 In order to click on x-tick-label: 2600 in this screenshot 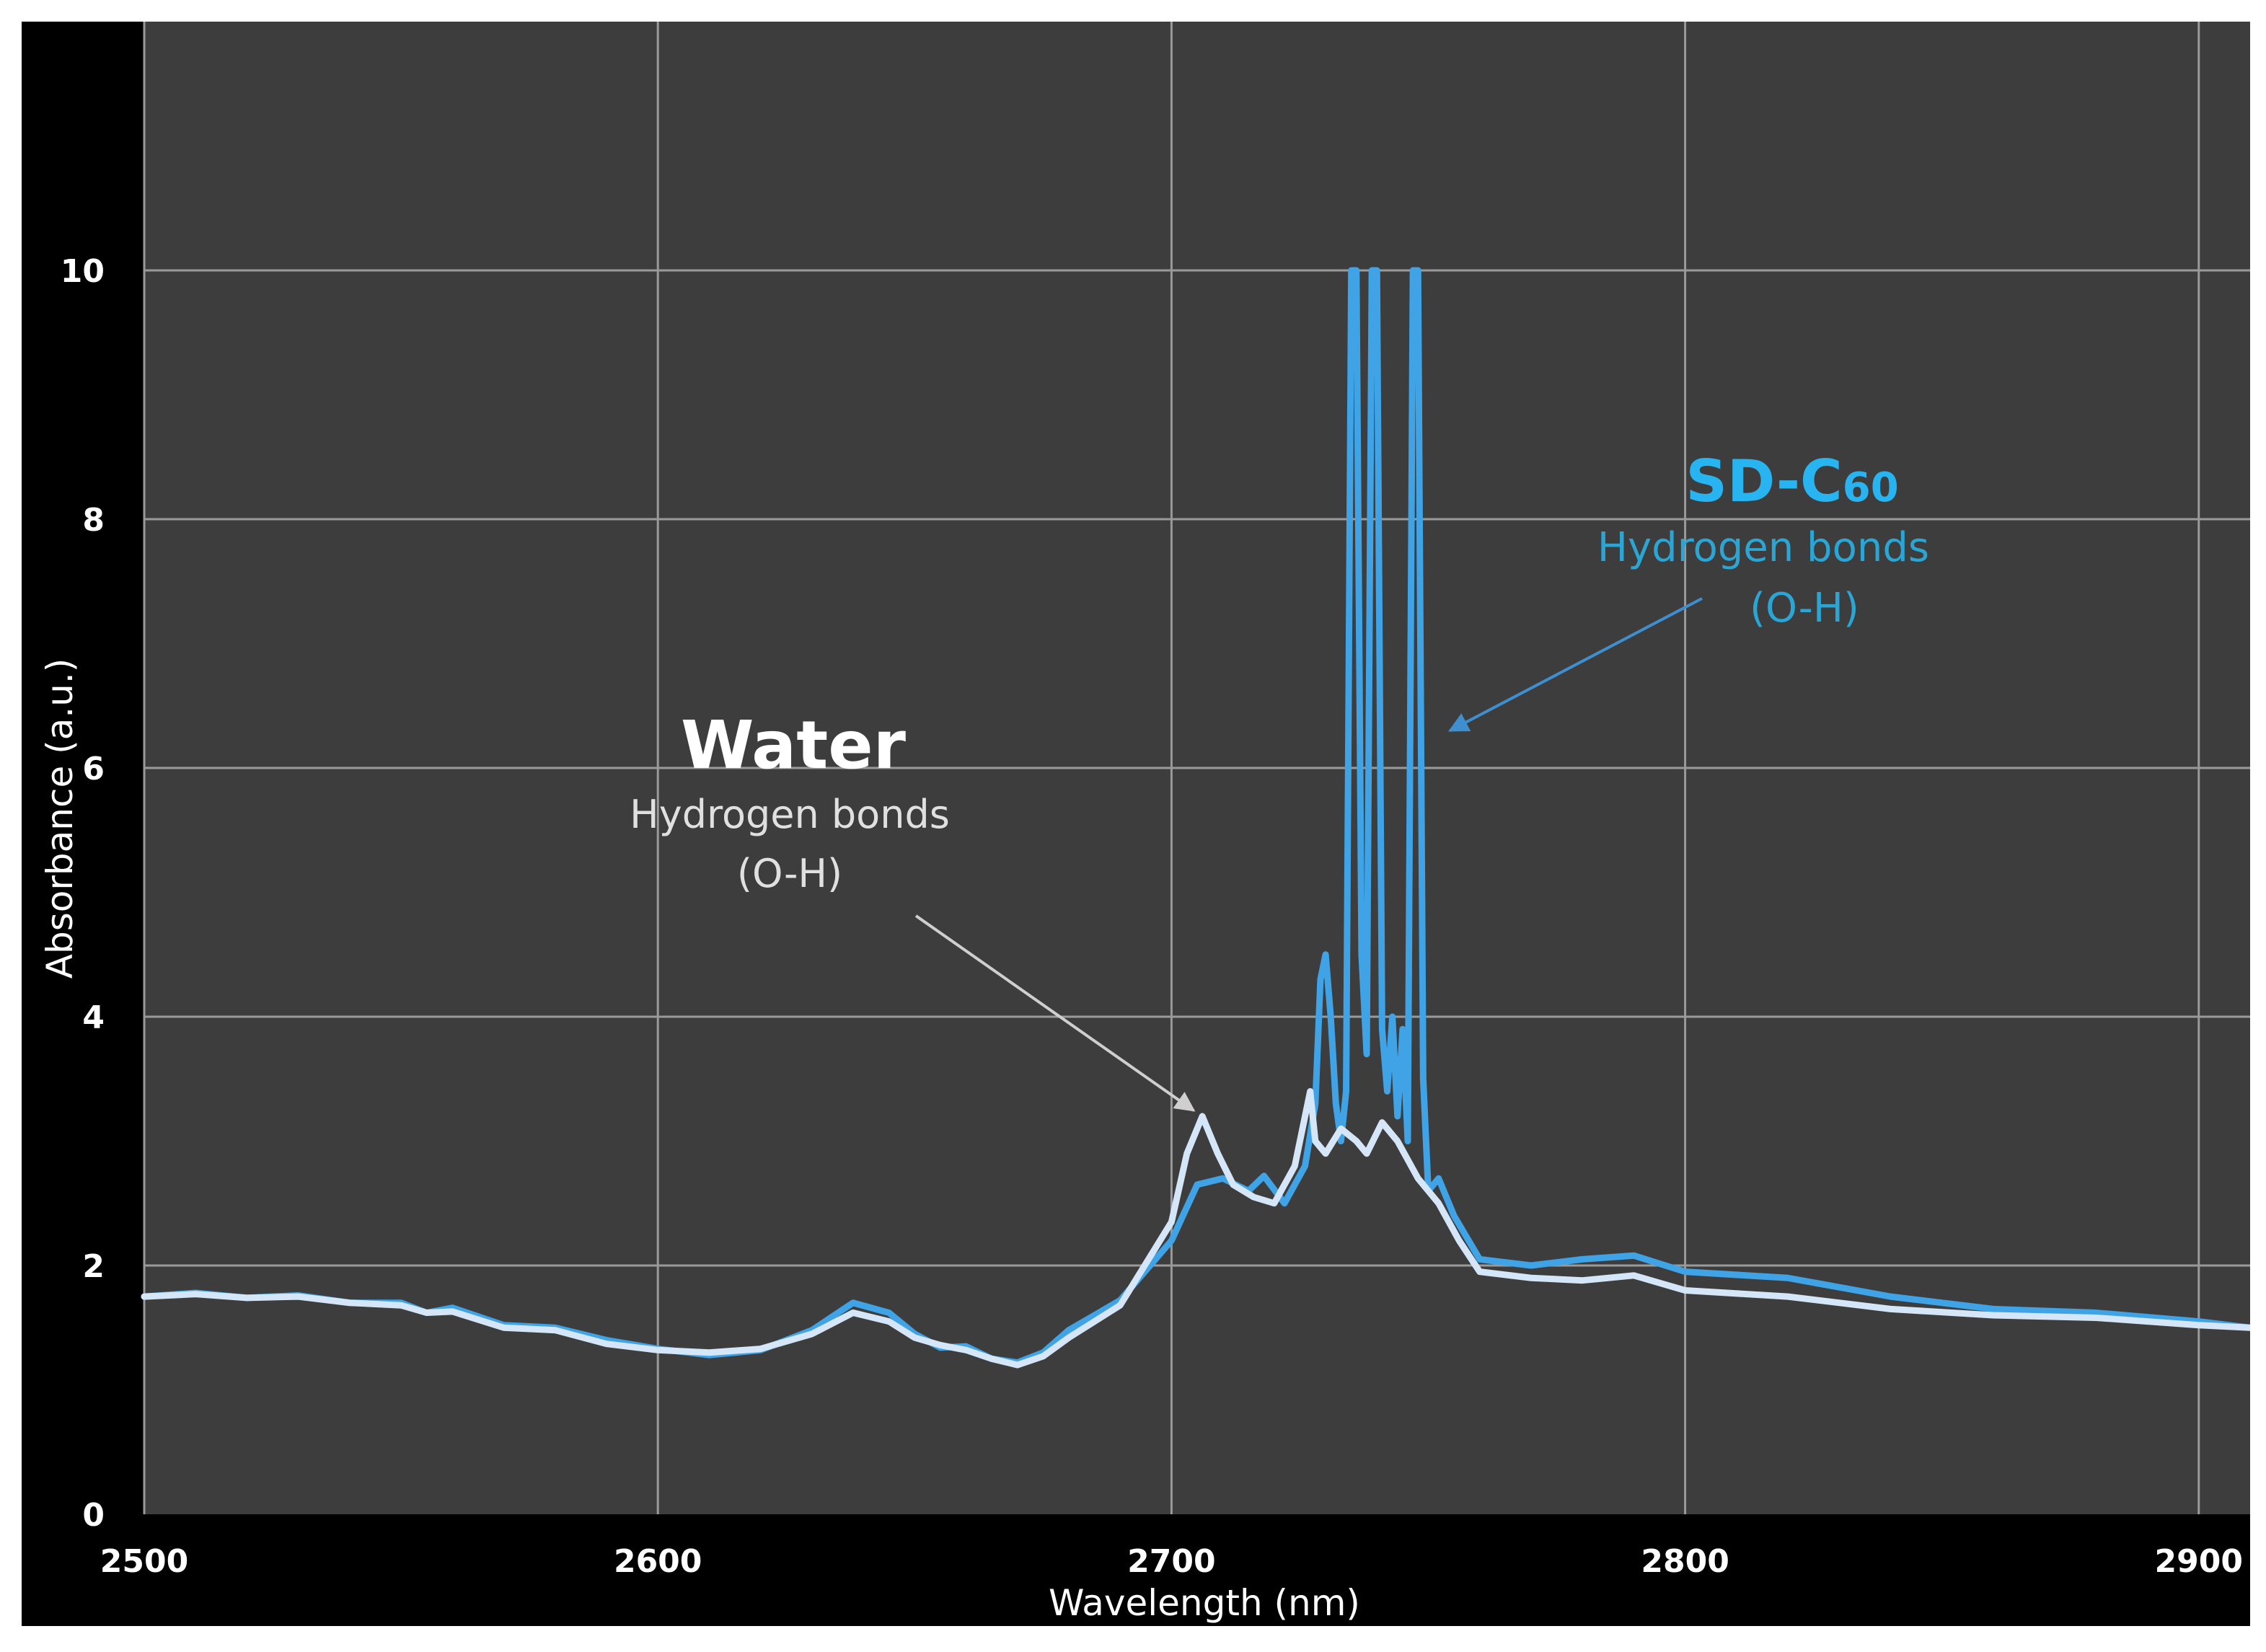, I will do `click(658, 1562)`.